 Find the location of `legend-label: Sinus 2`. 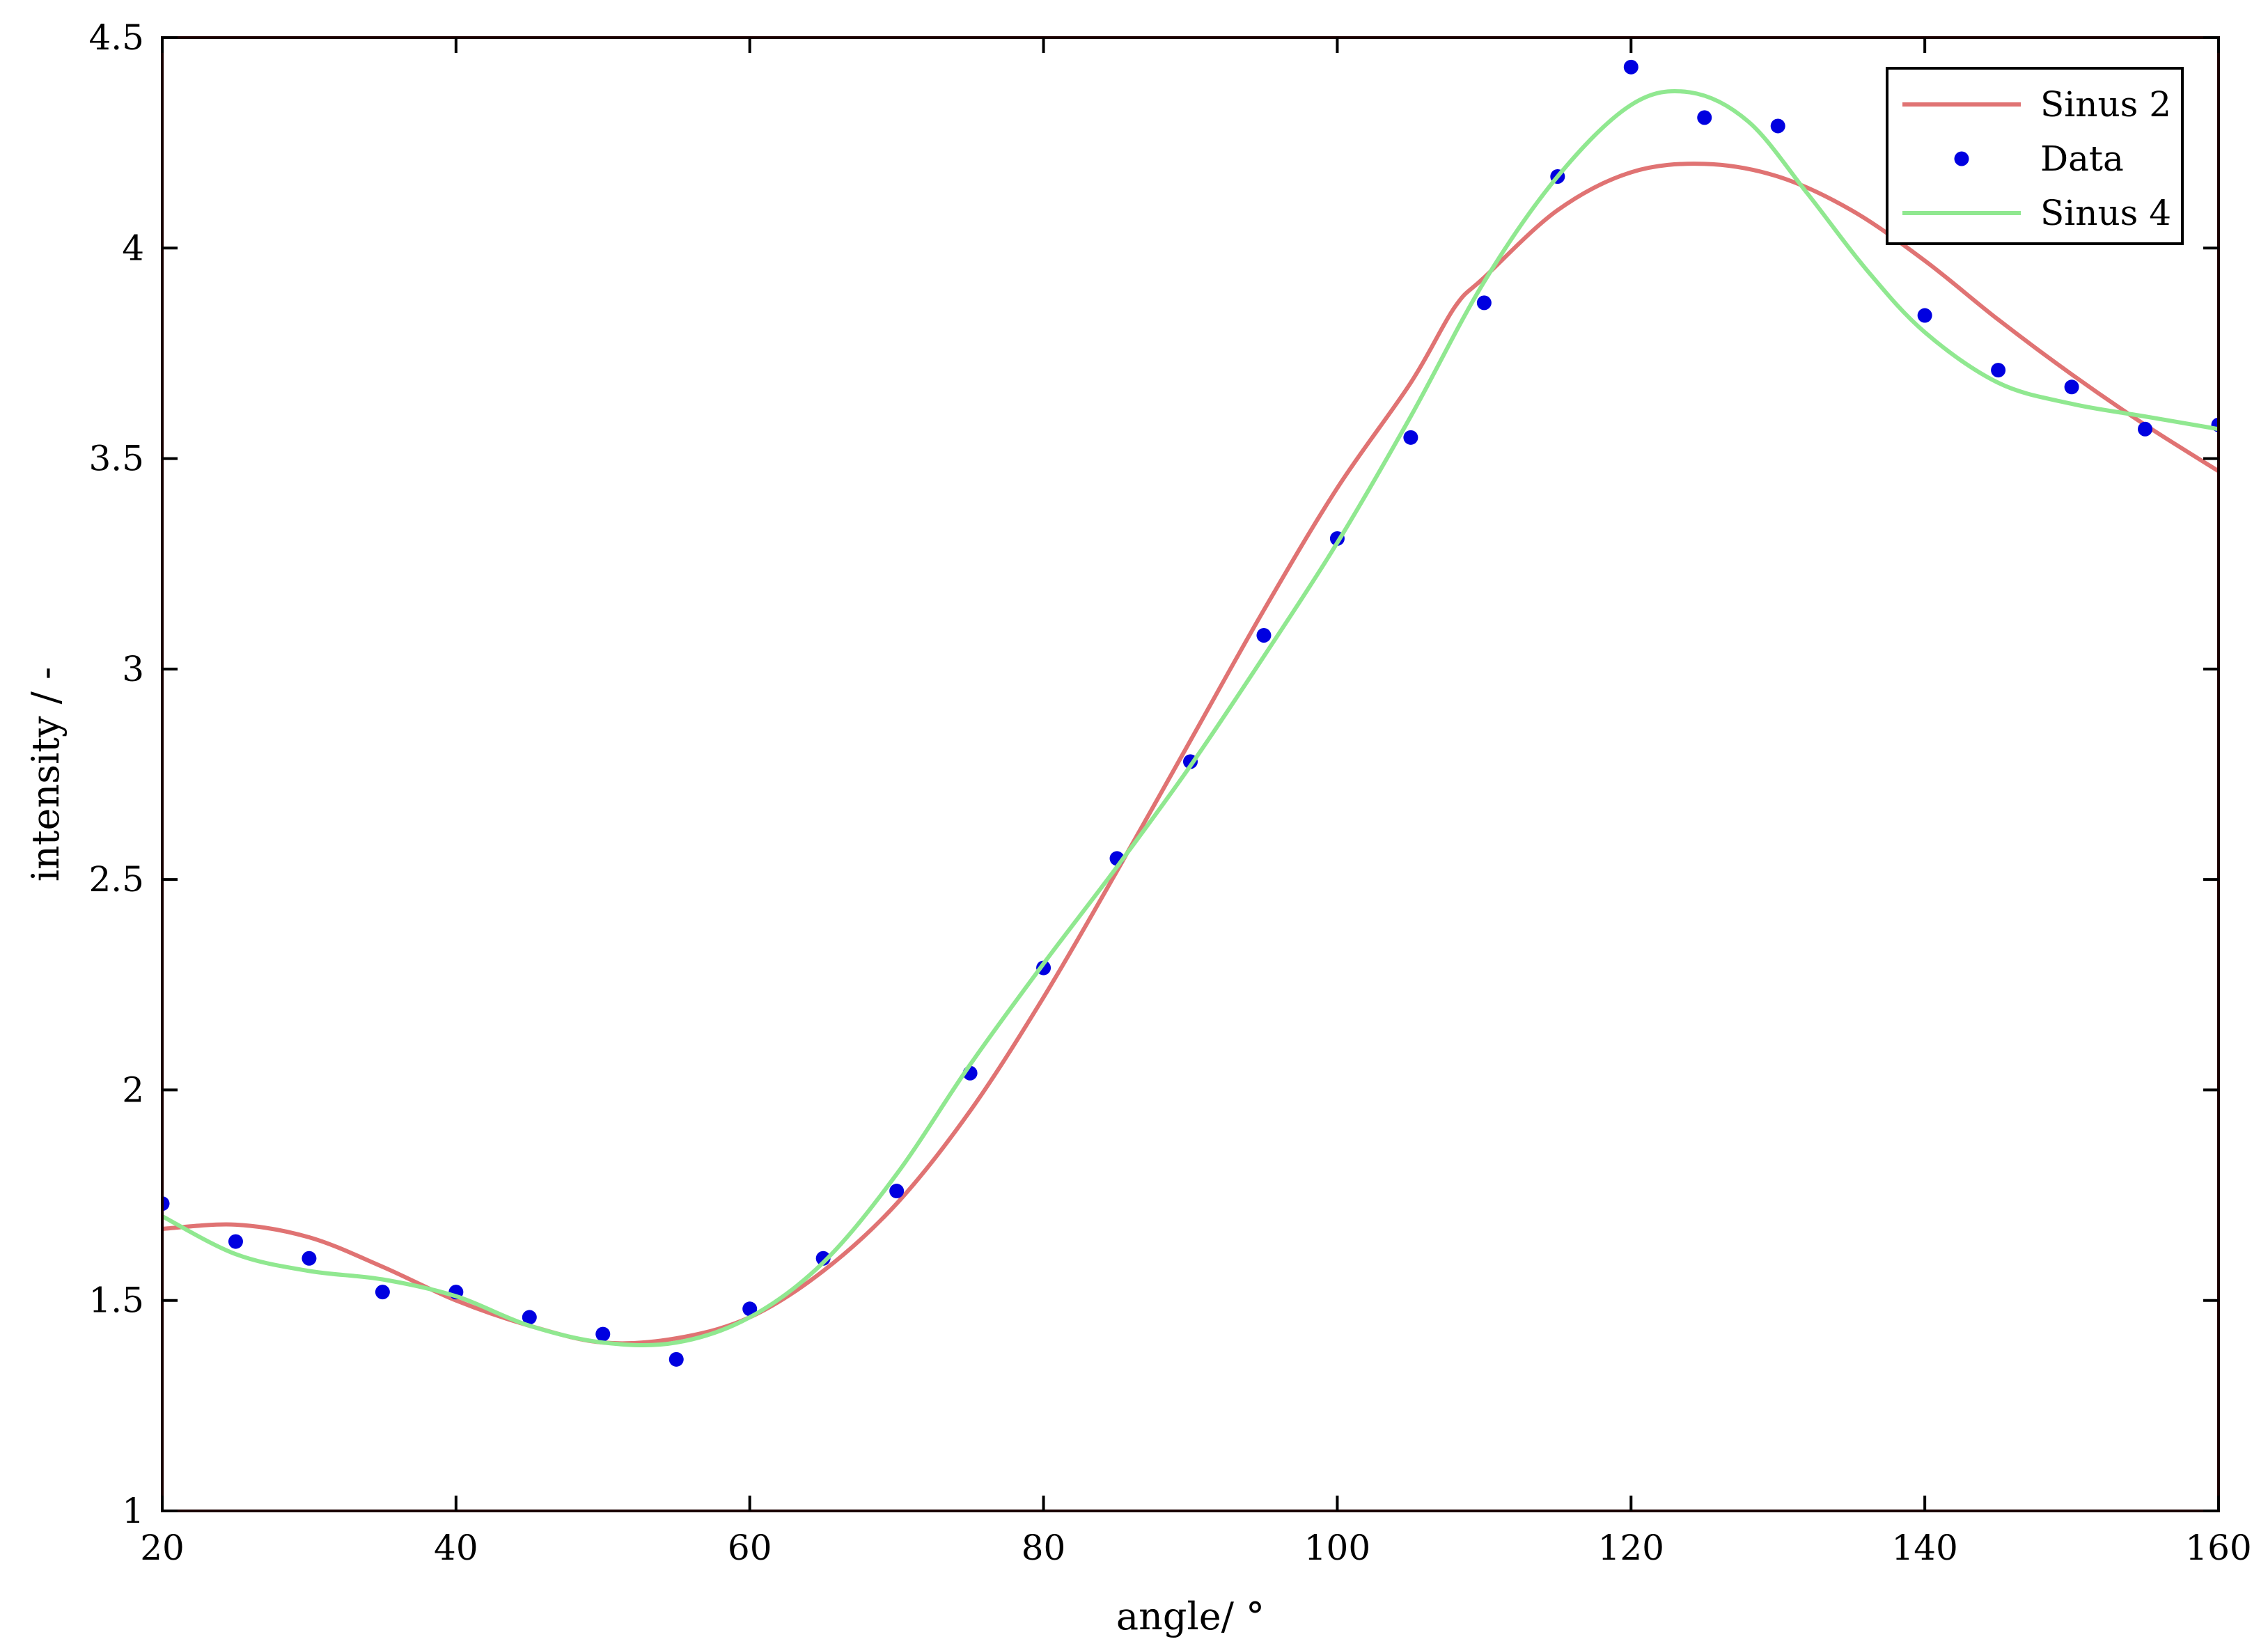

legend-label: Sinus 2 is located at coordinates (2105, 104).